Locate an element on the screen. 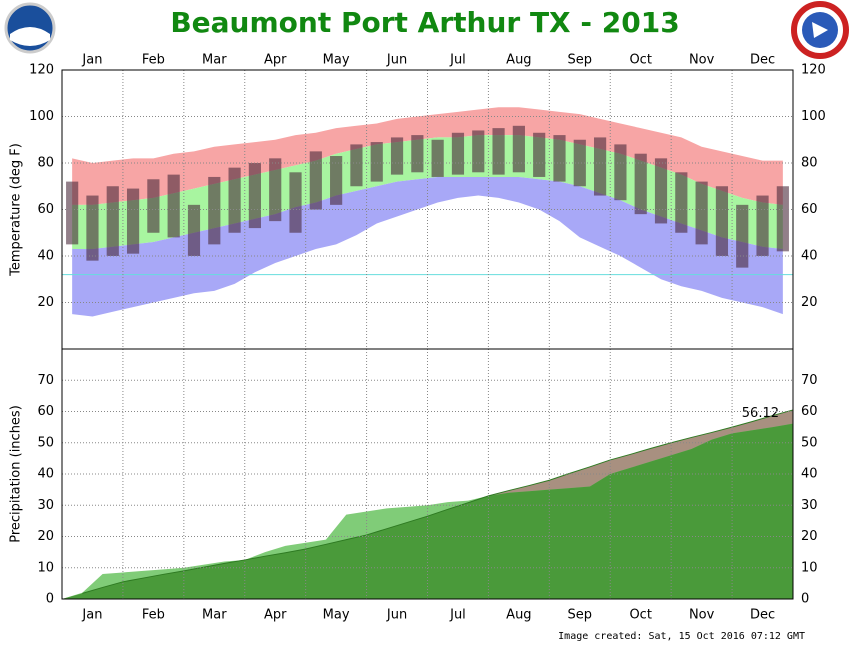 Image resolution: width=850 pixels, height=650 pixels. y-tick-label: 100 is located at coordinates (41, 116).